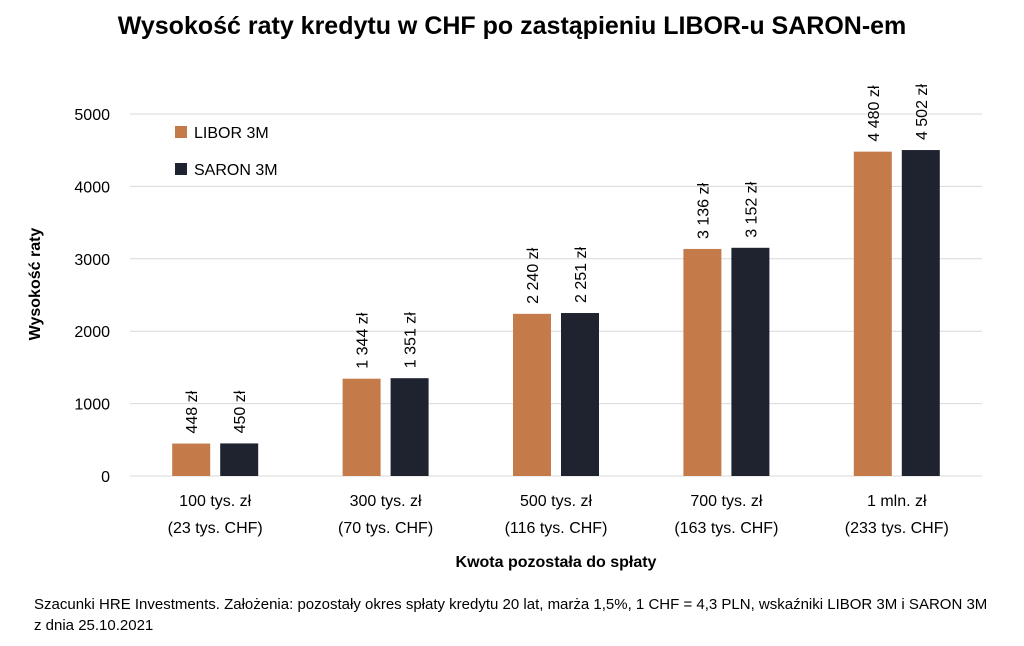 This screenshot has width=1024, height=646. Describe the element at coordinates (897, 528) in the screenshot. I see `x-category-label: (233 tys. CHF)` at that location.